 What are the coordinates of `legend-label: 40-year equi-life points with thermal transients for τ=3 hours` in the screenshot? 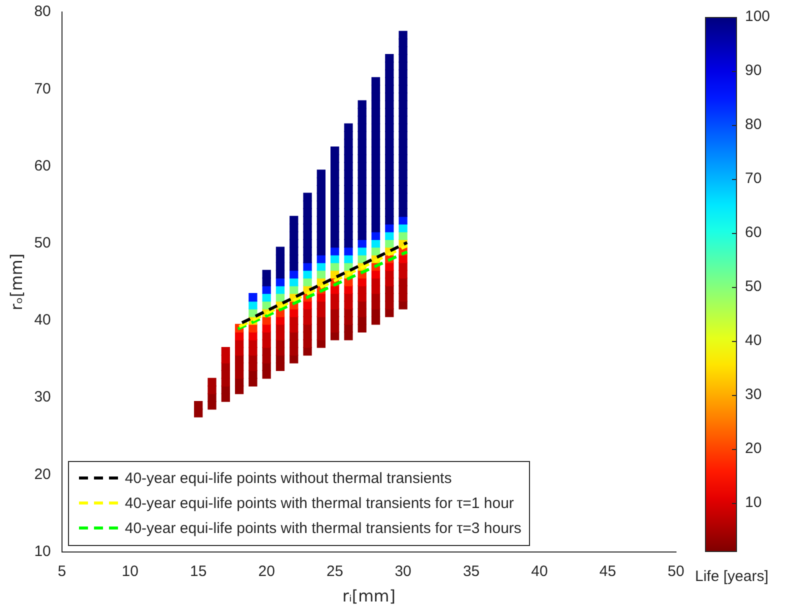 It's located at (323, 528).